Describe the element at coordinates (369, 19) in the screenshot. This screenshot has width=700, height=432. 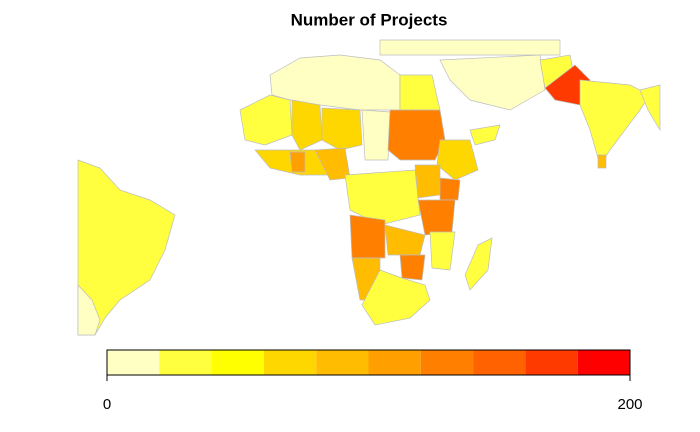
I see `chart-title: Number of Projects` at that location.